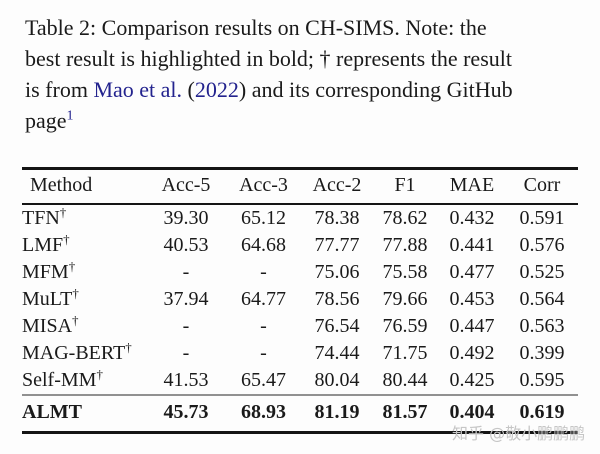  Describe the element at coordinates (300, 326) in the screenshot. I see `table-row: MISA† - - 76.54 76.59 0.447 0.563` at that location.